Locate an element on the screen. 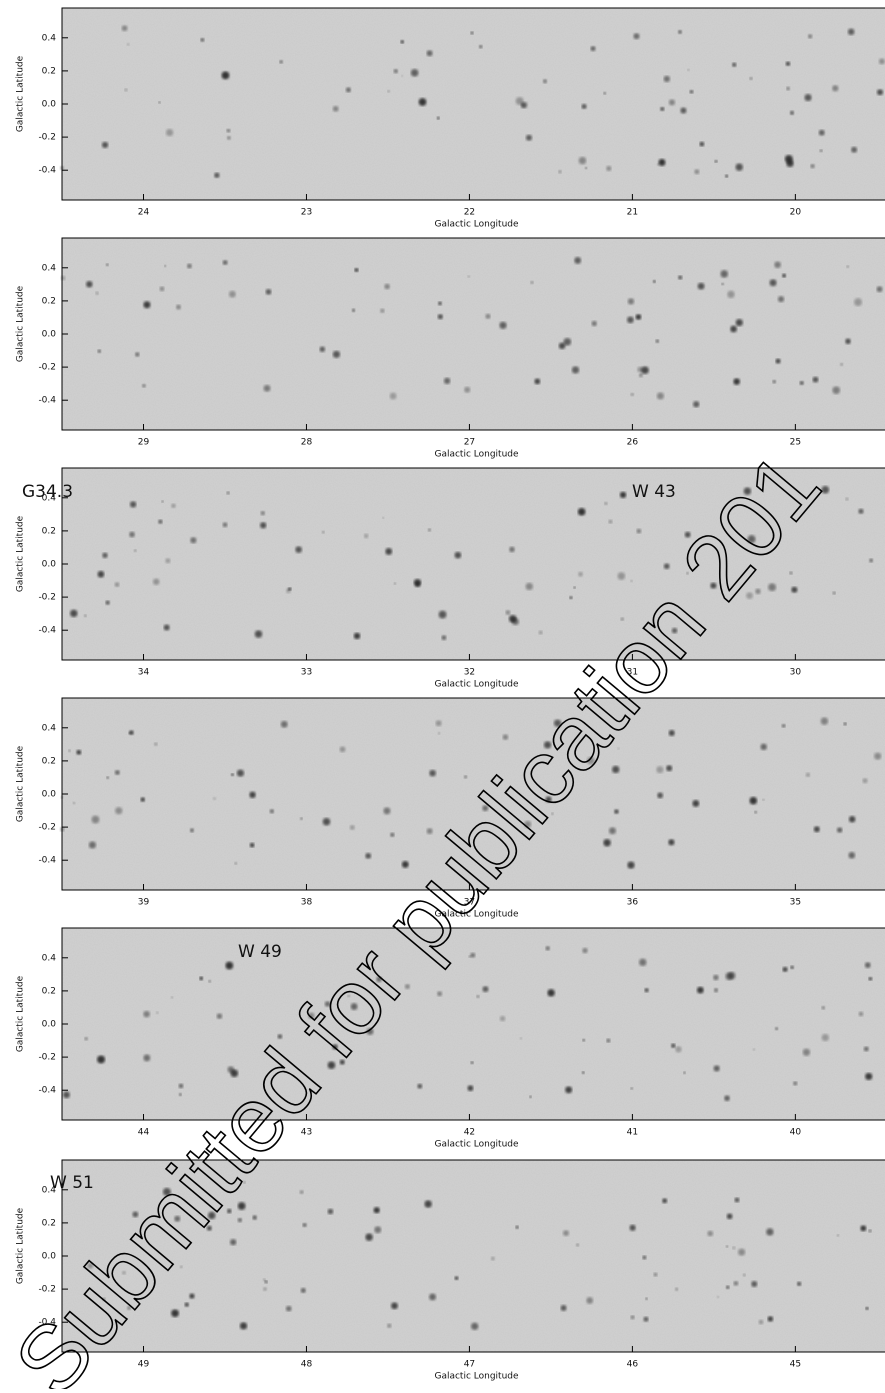 The height and width of the screenshot is (1393, 885). y-tick-label: -0.2 is located at coordinates (47, 368).